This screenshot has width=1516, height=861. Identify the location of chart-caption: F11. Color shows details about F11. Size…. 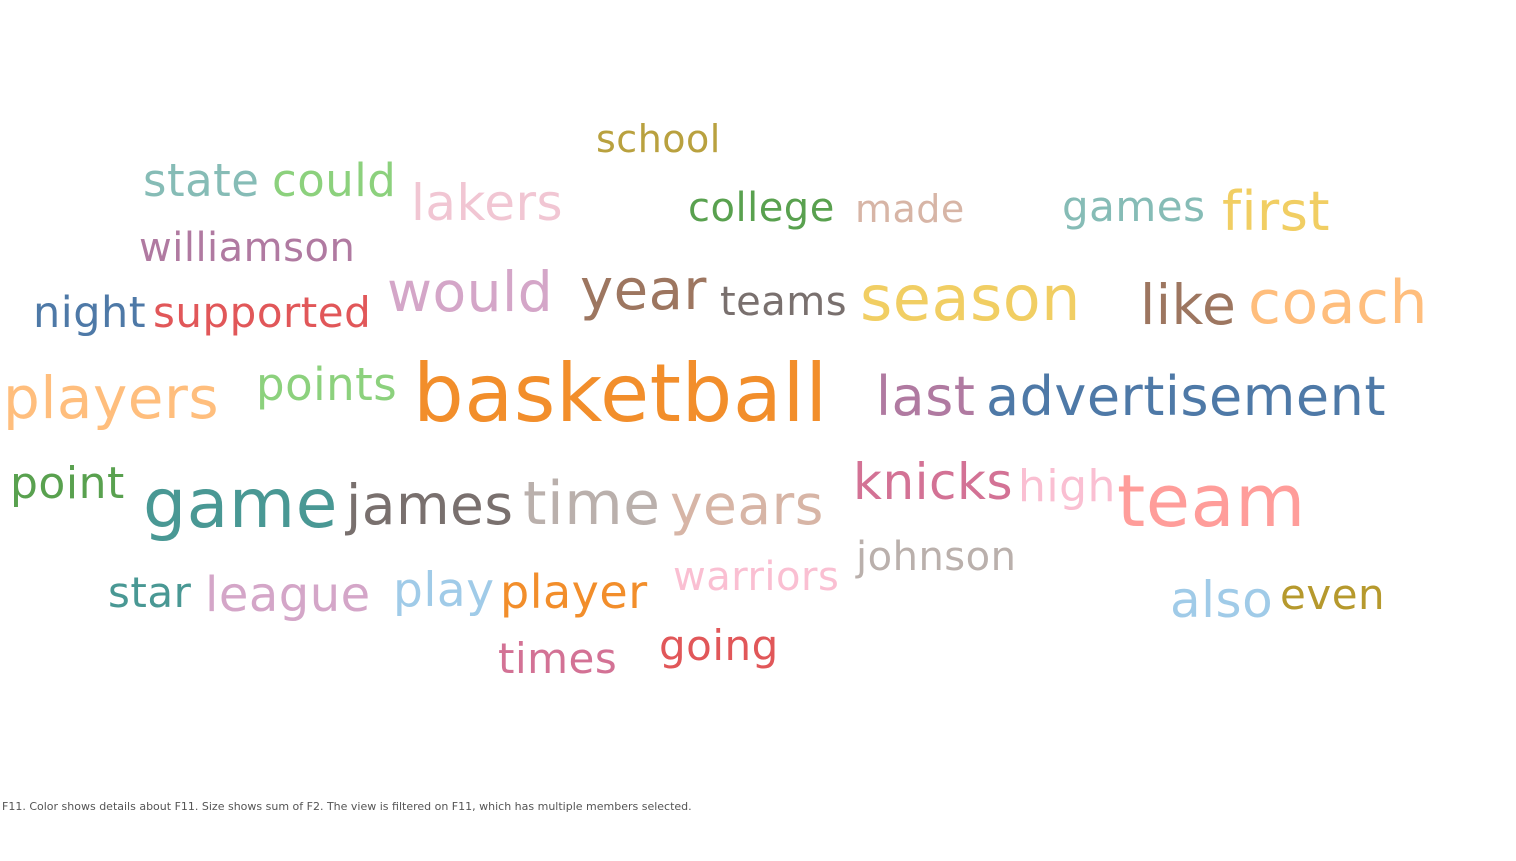
(347, 806).